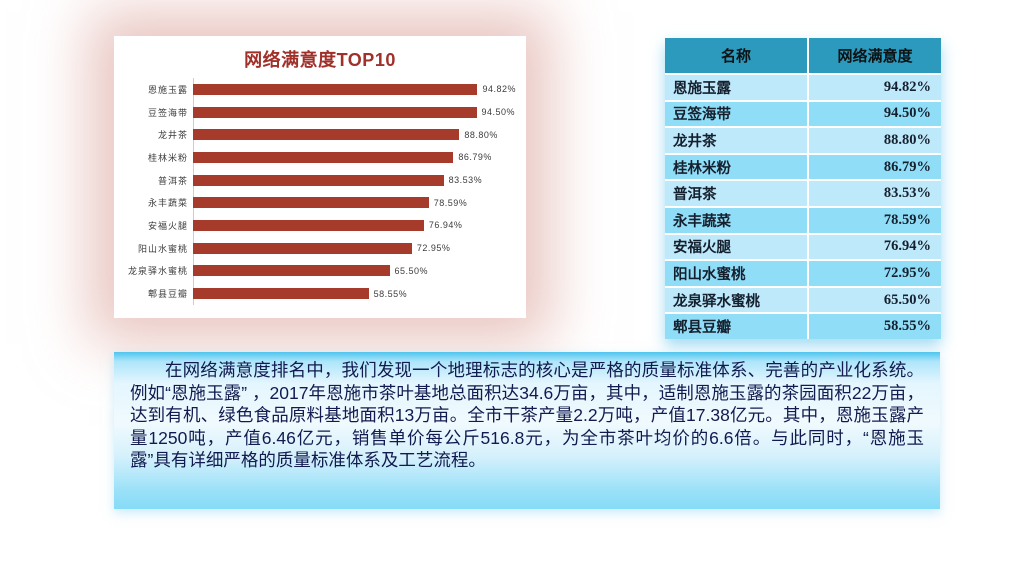 The image size is (1024, 576). Describe the element at coordinates (167, 203) in the screenshot. I see `chart-category-label: 永丰蔬菜` at that location.